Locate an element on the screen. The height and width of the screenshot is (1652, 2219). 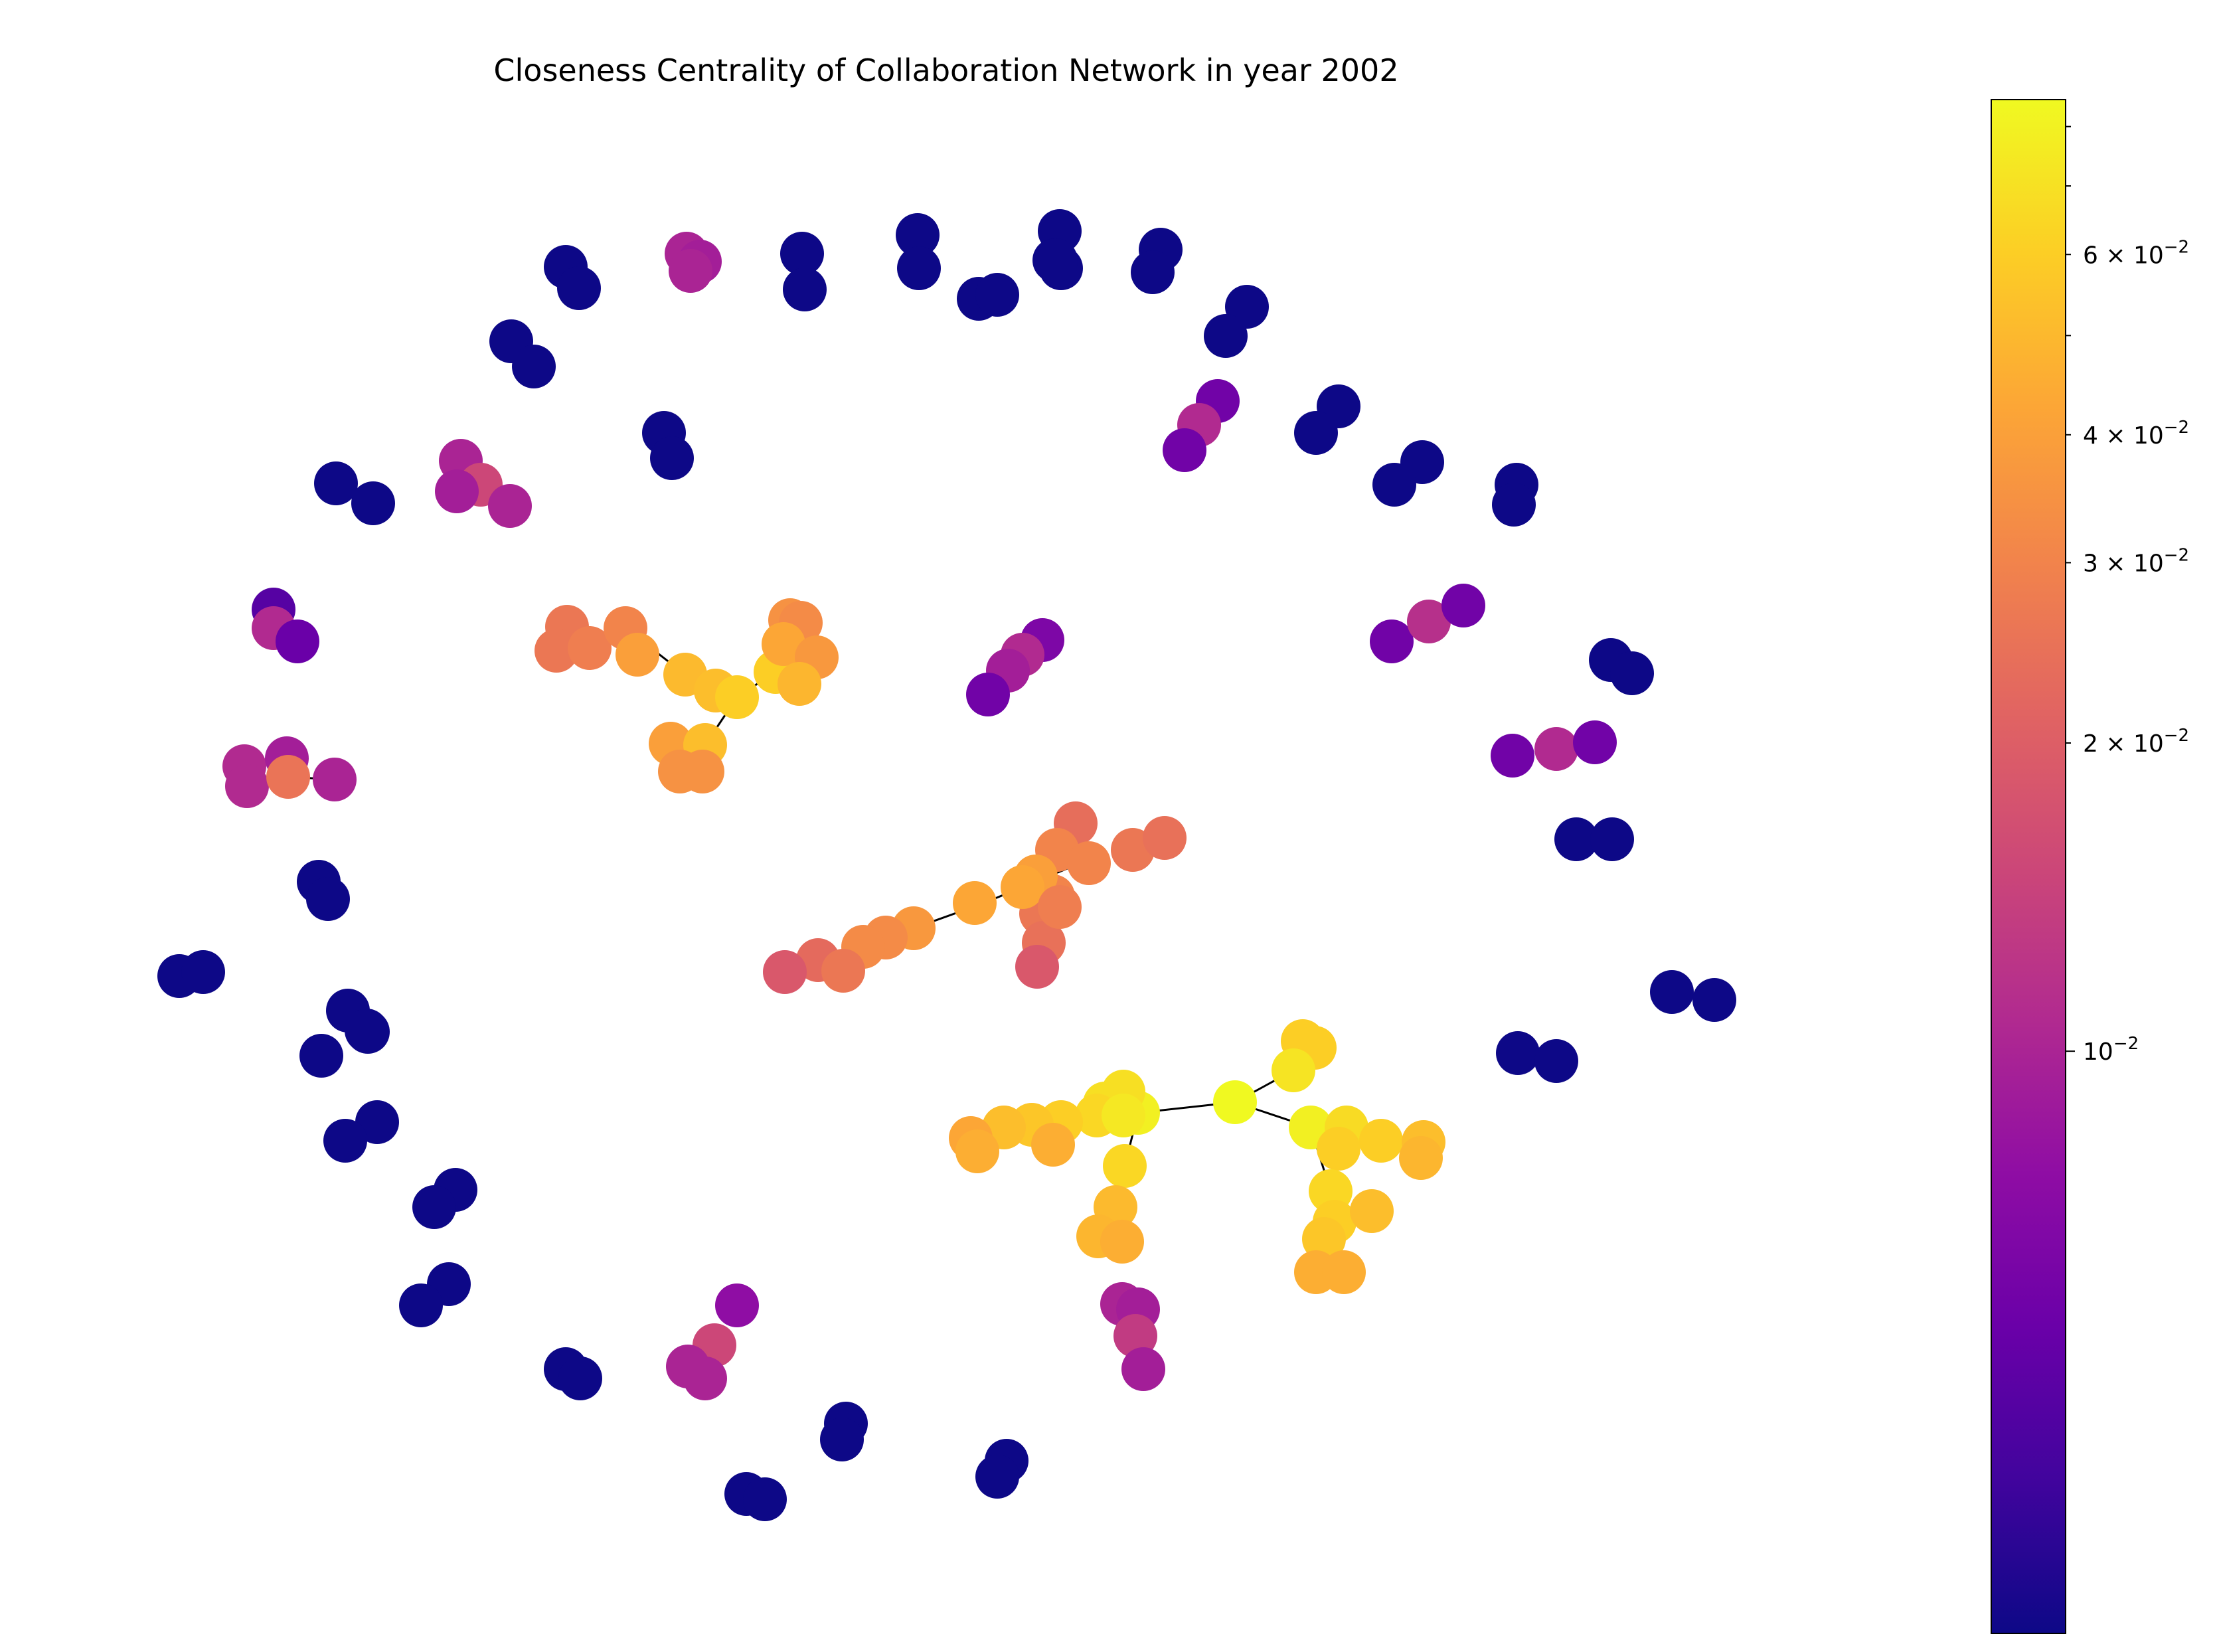
colorbar-gradient is located at coordinates (2029, 866).